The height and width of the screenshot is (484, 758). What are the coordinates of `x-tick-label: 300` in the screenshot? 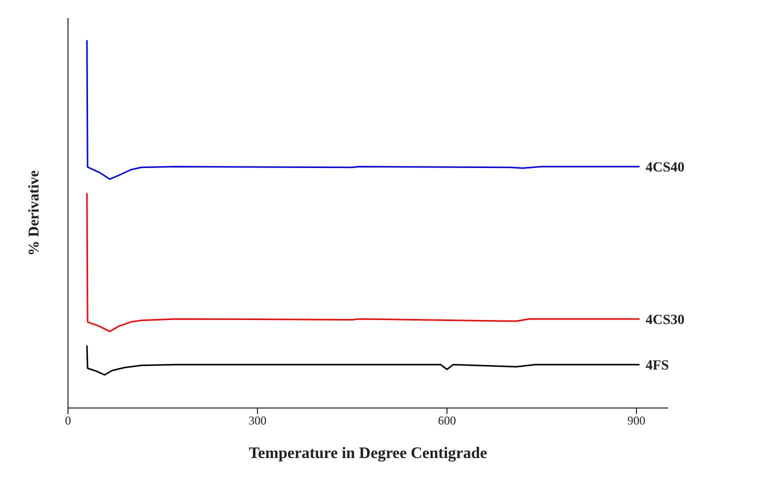 It's located at (257, 421).